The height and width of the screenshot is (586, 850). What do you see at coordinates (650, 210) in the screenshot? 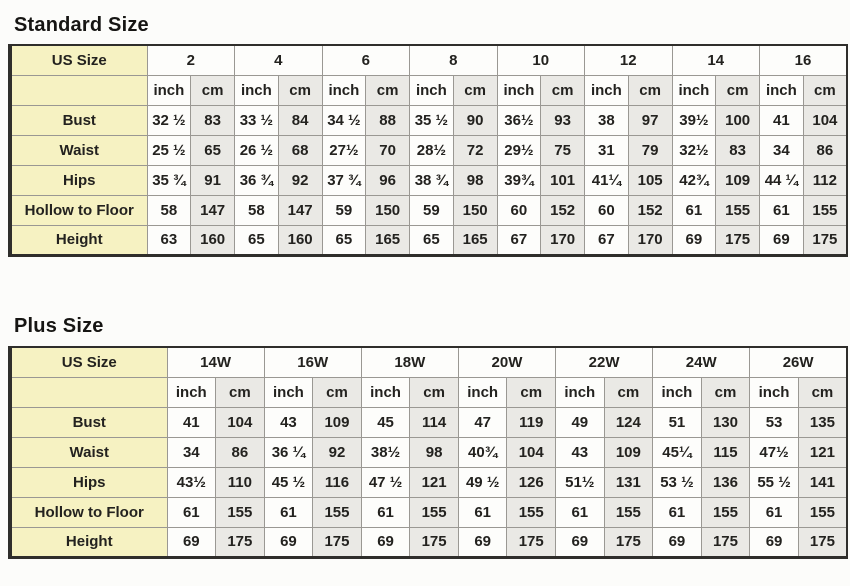
I see `measurement-value-cm: 152` at bounding box center [650, 210].